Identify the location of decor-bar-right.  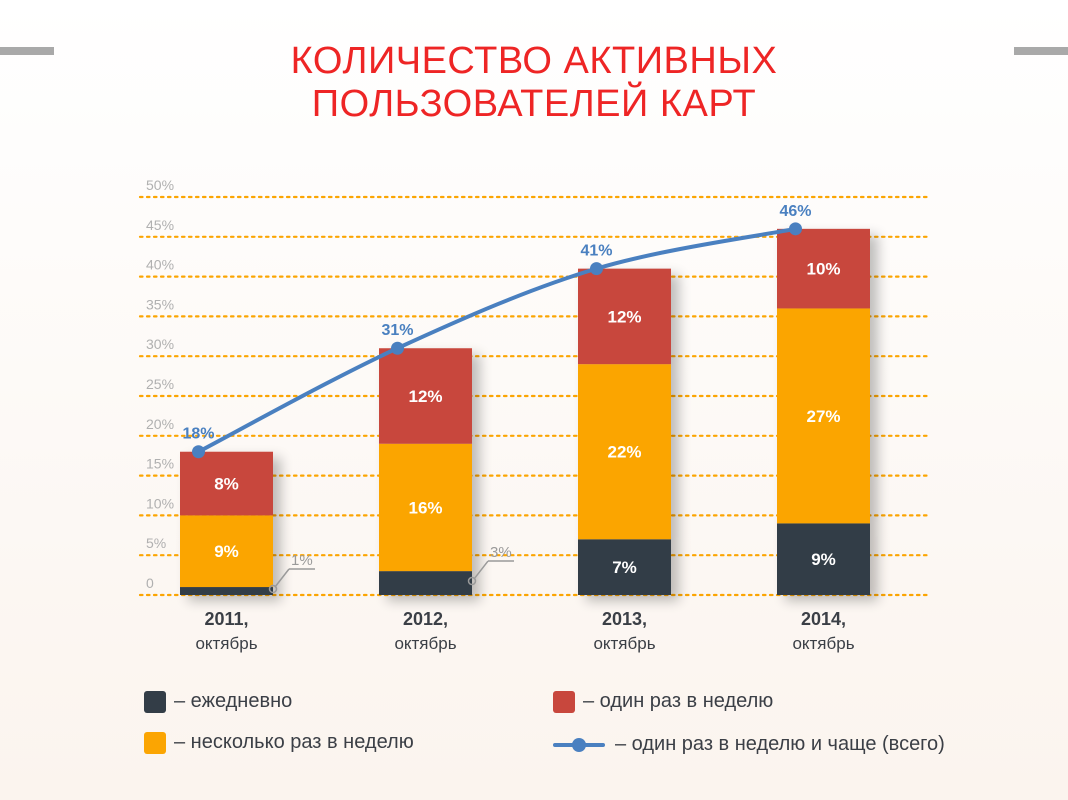
(1041, 51).